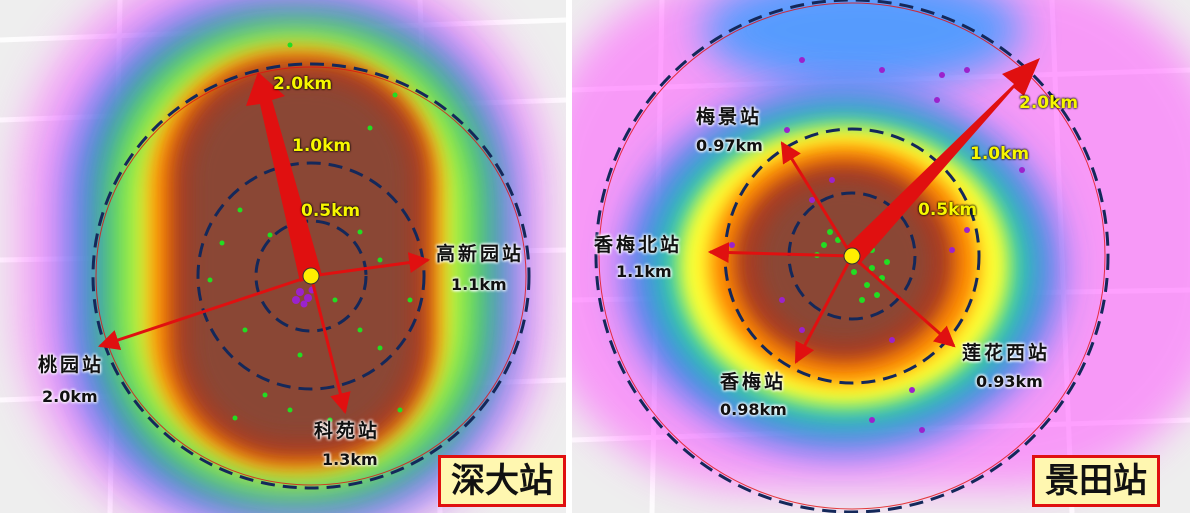 Image resolution: width=1190 pixels, height=513 pixels. What do you see at coordinates (479, 284) in the screenshot?
I see `distance-label-gaoxinyuan: 1.1km` at bounding box center [479, 284].